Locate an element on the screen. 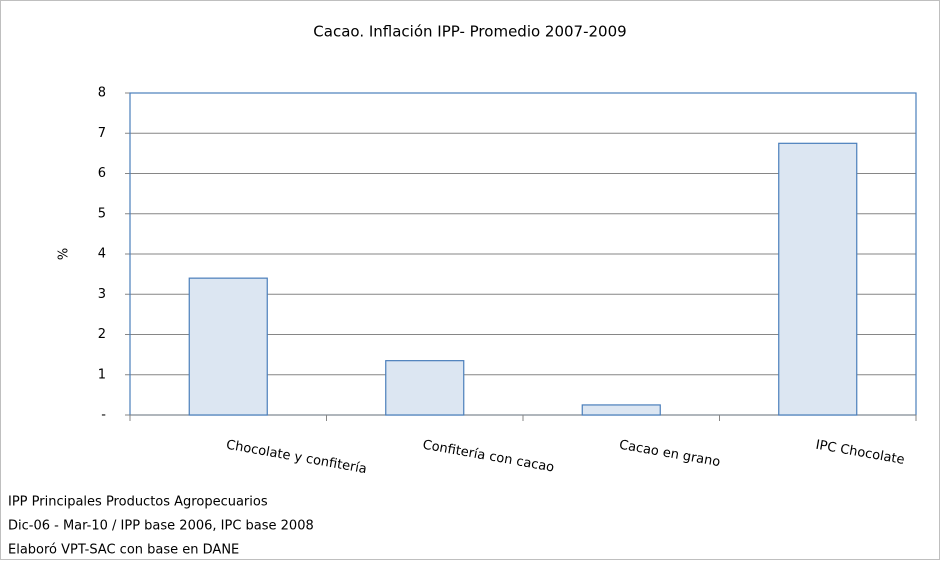 Image resolution: width=941 pixels, height=561 pixels. y-tick-label: 8 is located at coordinates (102, 93).